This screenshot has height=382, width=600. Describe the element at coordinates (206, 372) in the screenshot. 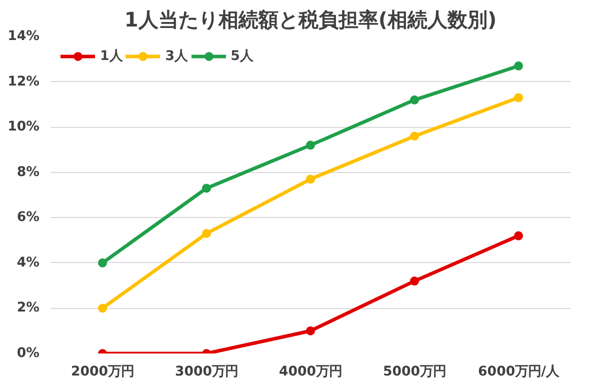

I see `x-tick-label: 3000万円` at that location.